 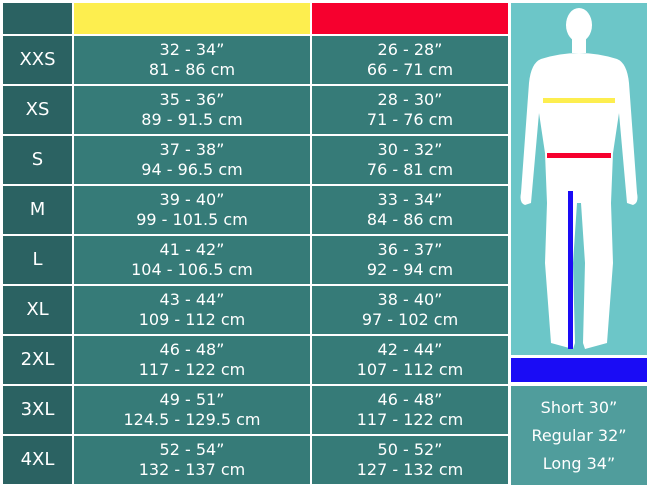 I want to click on chest-cell: 37 - 38” 94 - 96.5 cm, so click(x=192, y=160).